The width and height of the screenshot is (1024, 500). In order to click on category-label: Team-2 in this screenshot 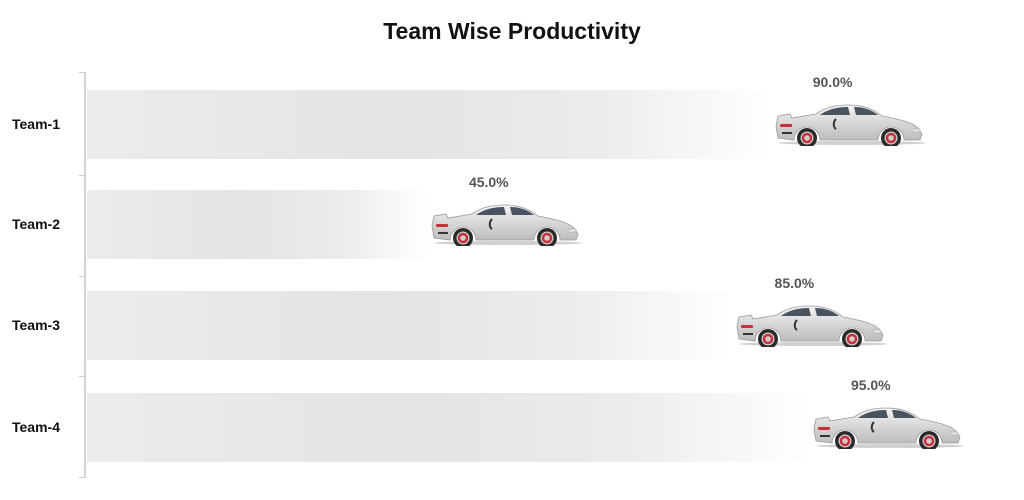, I will do `click(36, 224)`.